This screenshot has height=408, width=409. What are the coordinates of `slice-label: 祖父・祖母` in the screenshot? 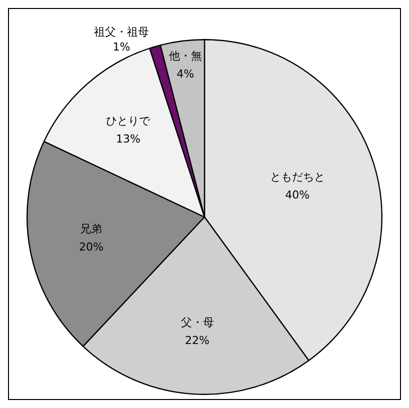 It's located at (122, 32).